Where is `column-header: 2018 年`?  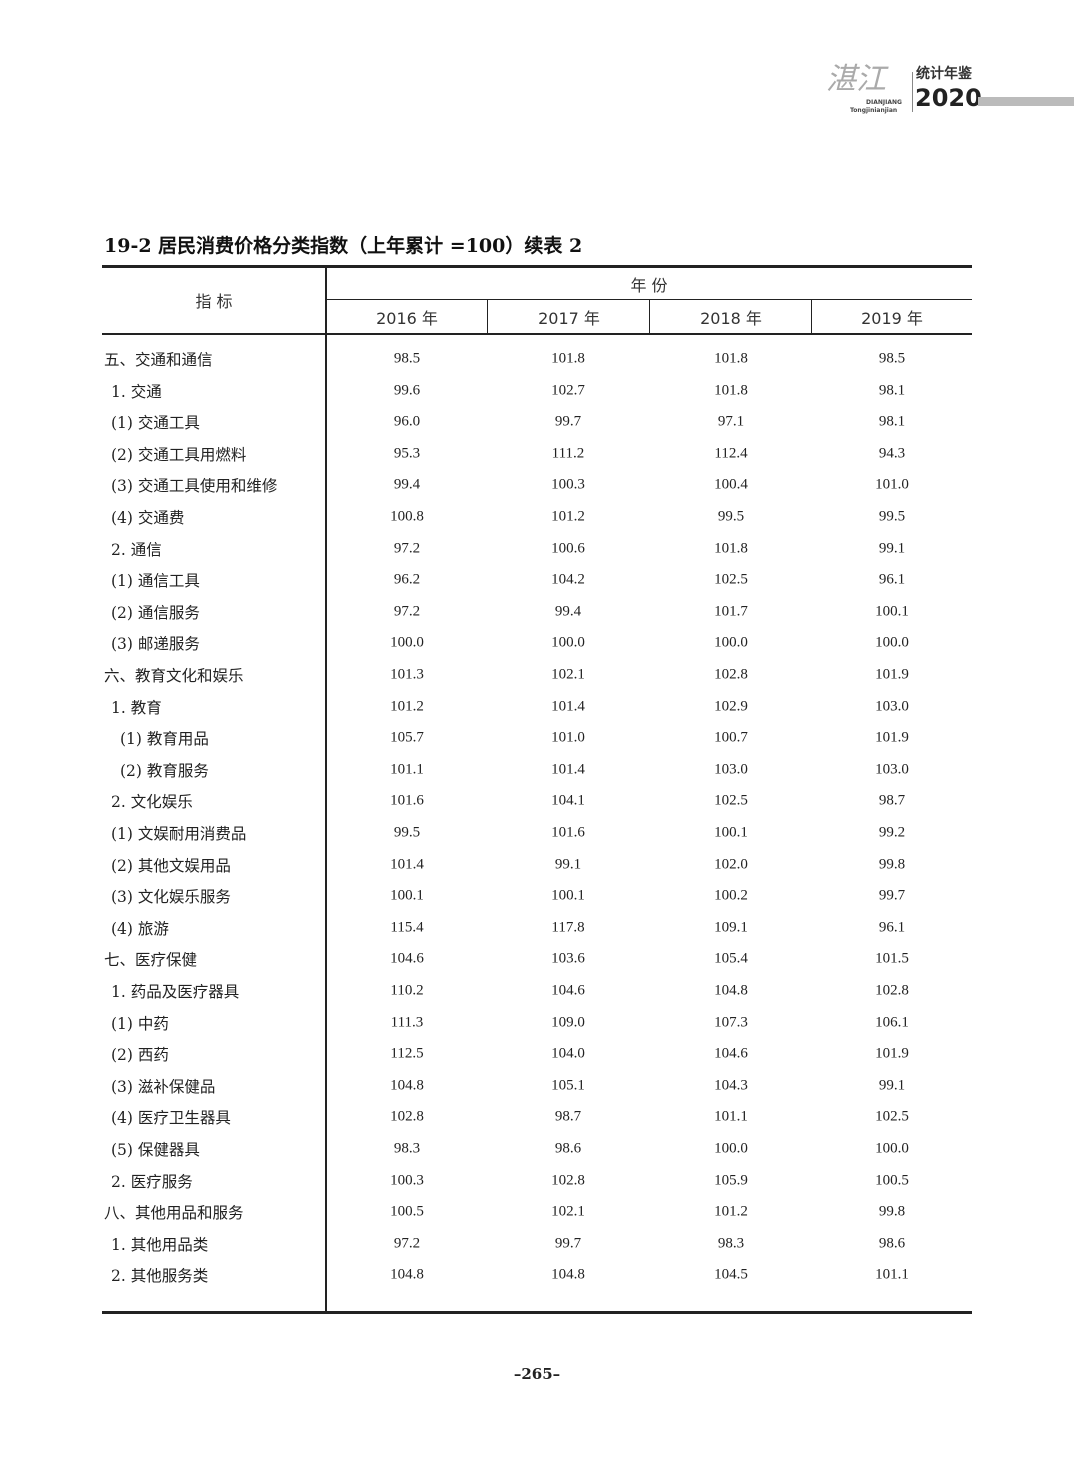 column-header: 2018 年 is located at coordinates (731, 318).